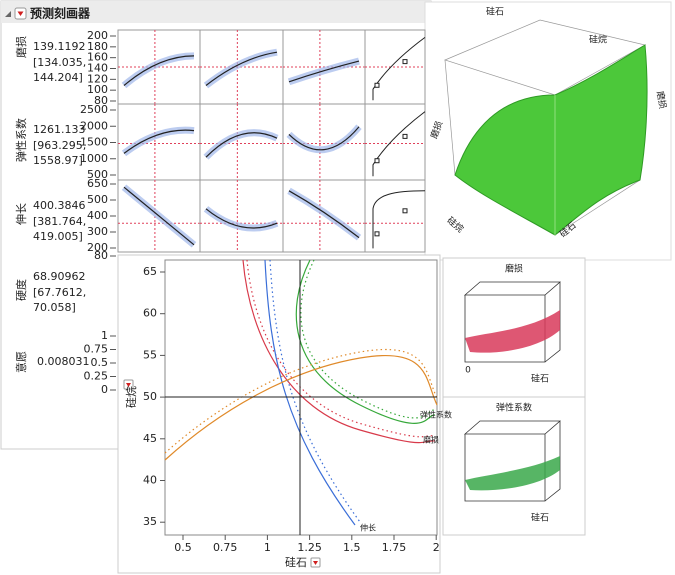 This screenshot has height=575, width=675. Describe the element at coordinates (59, 292) in the screenshot. I see `confidence-interval: [67.7612,` at that location.